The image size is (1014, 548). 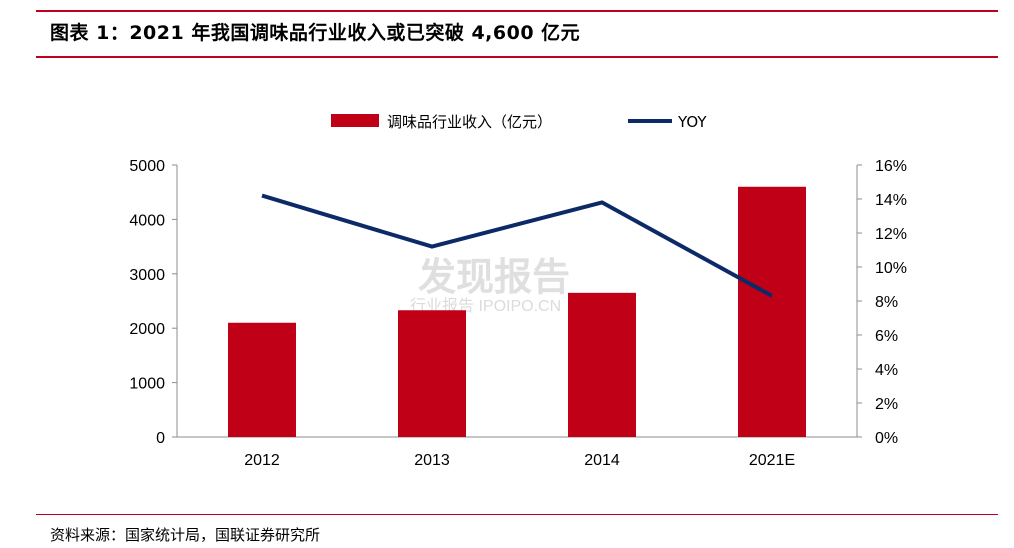 What do you see at coordinates (886, 370) in the screenshot?
I see `right-tick-label: 4%` at bounding box center [886, 370].